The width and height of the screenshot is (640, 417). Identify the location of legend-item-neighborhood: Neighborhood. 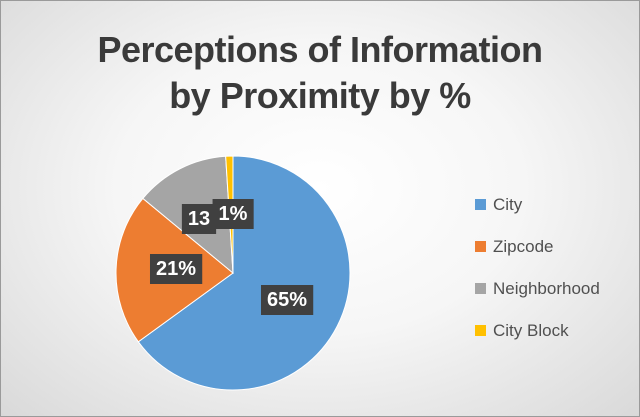
(555, 289).